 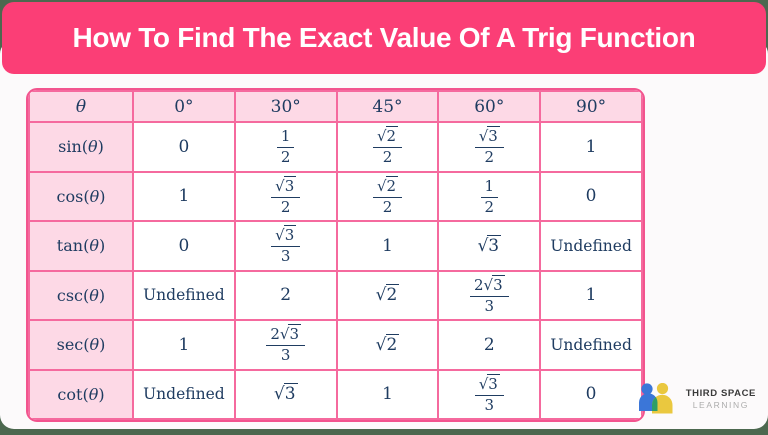 What do you see at coordinates (285, 106) in the screenshot?
I see `header-cell-angle: 30°` at bounding box center [285, 106].